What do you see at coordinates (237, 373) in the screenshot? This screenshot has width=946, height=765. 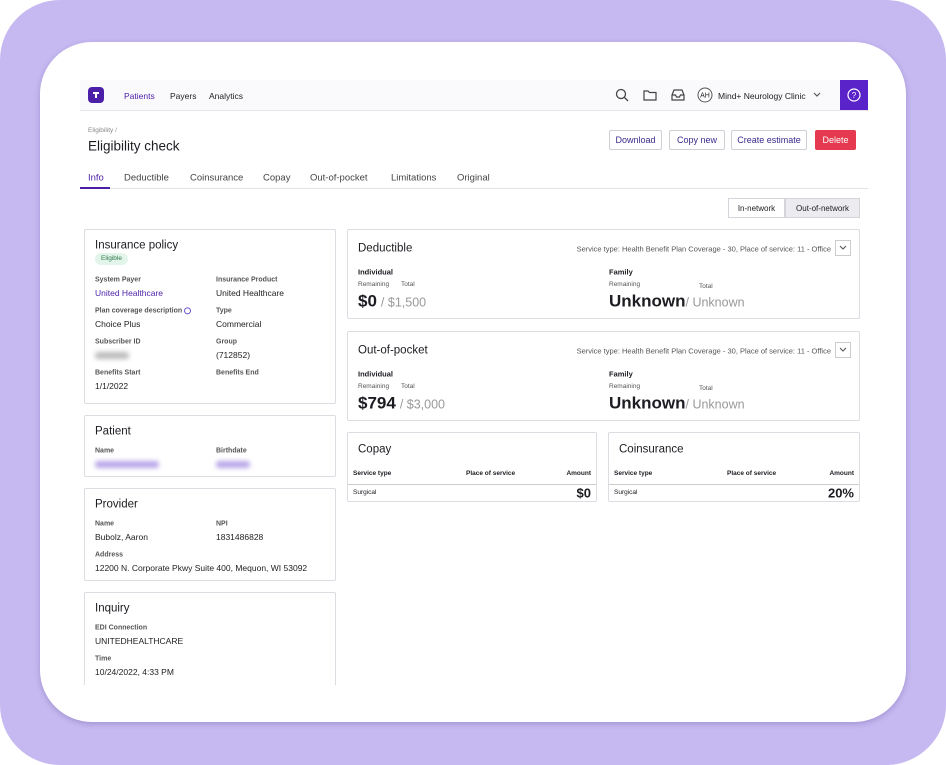 I see `field-label: Benefits End` at bounding box center [237, 373].